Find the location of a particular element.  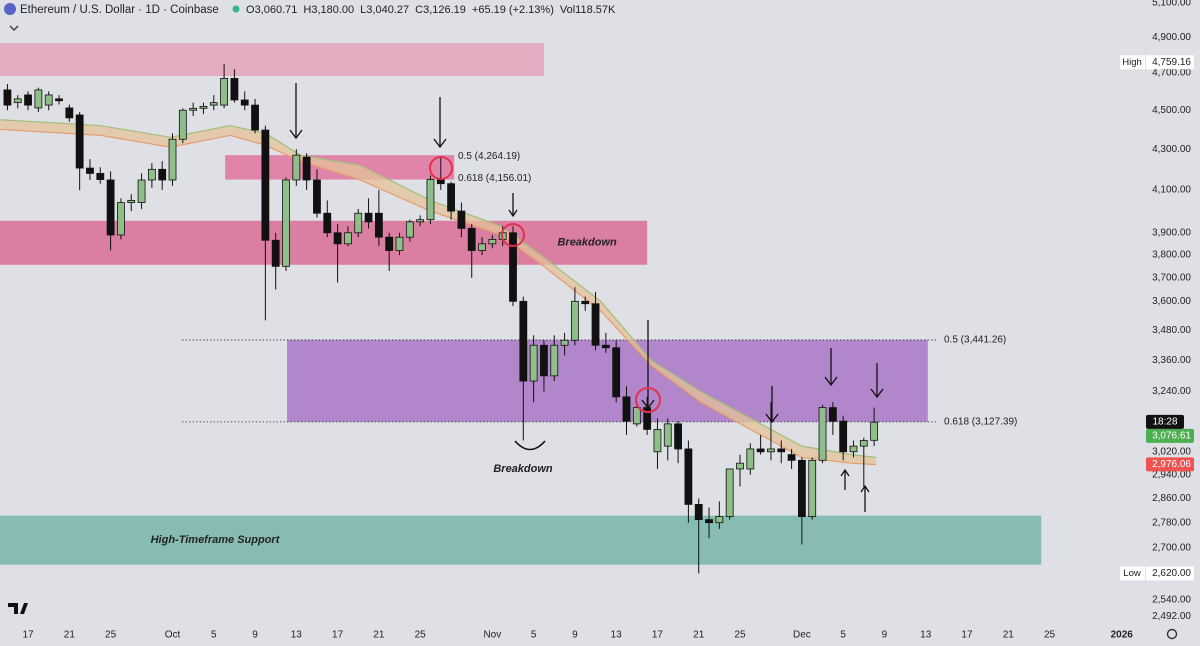

field-value: 3,126.19 is located at coordinates (444, 10).